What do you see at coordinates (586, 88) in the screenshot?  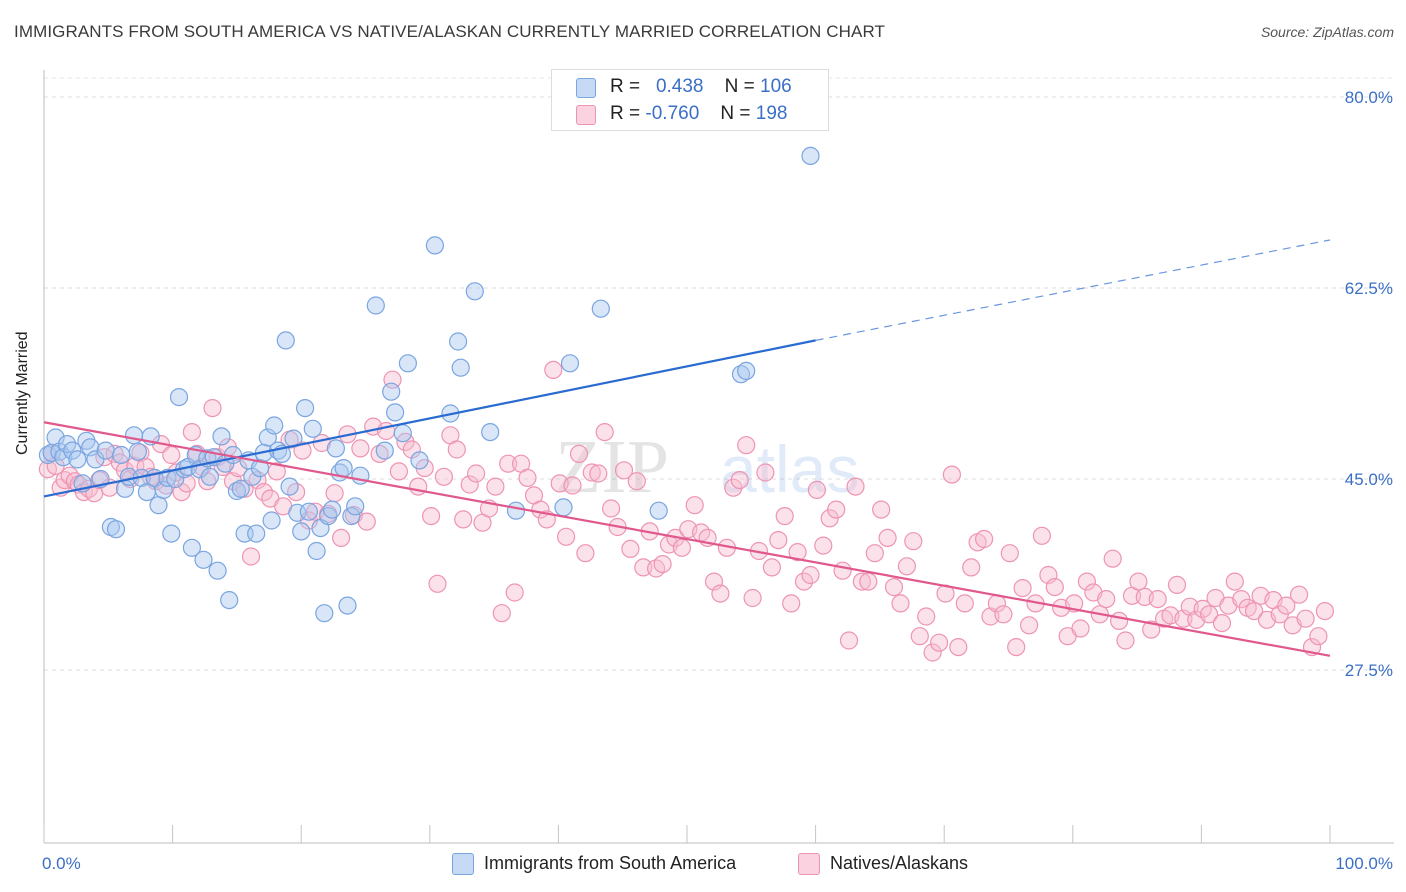 I see `legend-swatch-blue` at bounding box center [586, 88].